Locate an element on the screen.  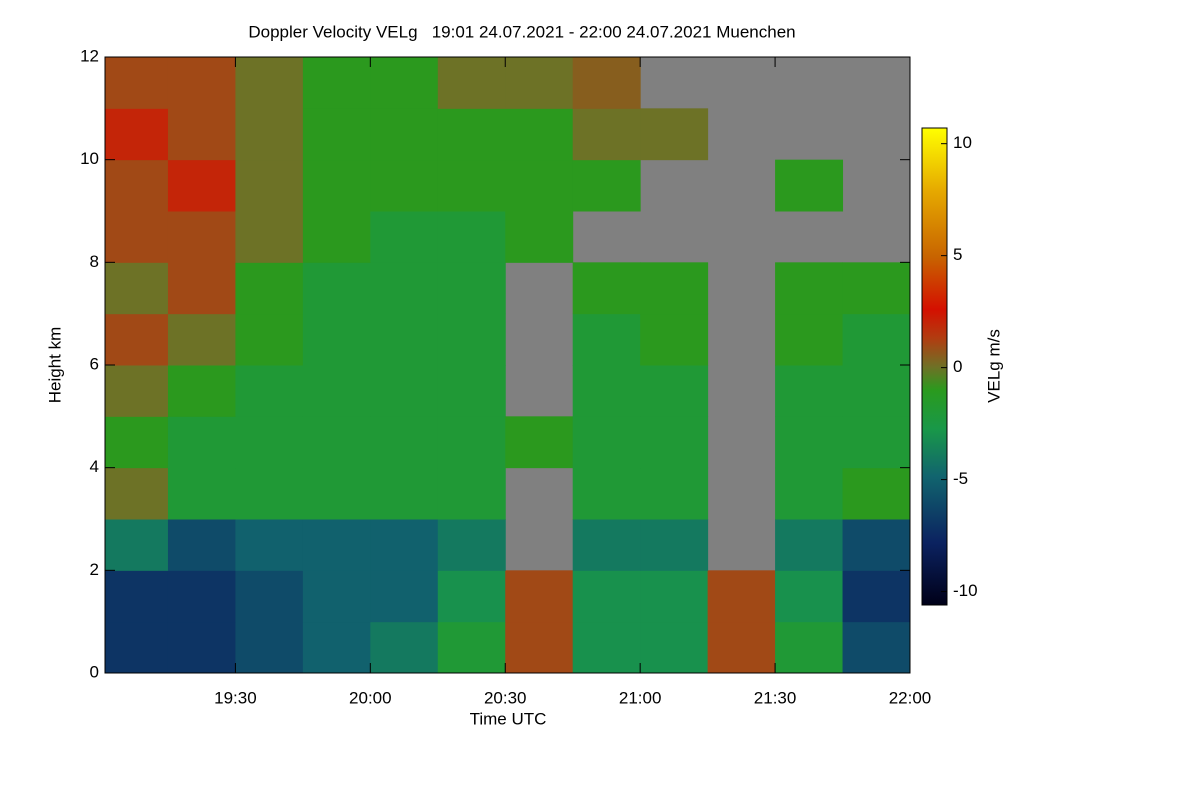
y-tick-label: 2 is located at coordinates (94, 569).